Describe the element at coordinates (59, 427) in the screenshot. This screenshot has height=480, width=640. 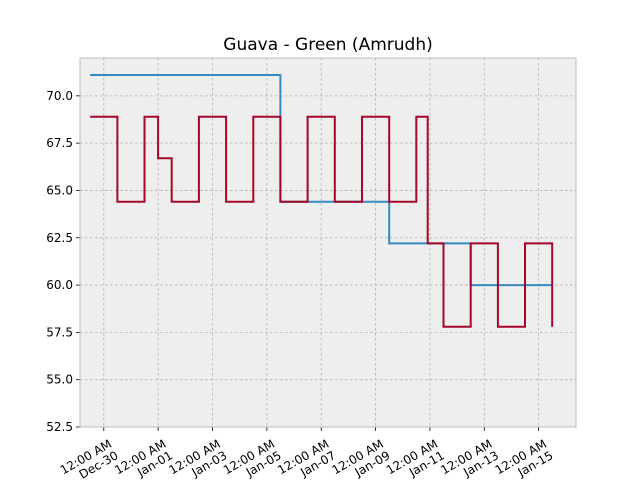
I see `y-tick-label: 52.5` at that location.